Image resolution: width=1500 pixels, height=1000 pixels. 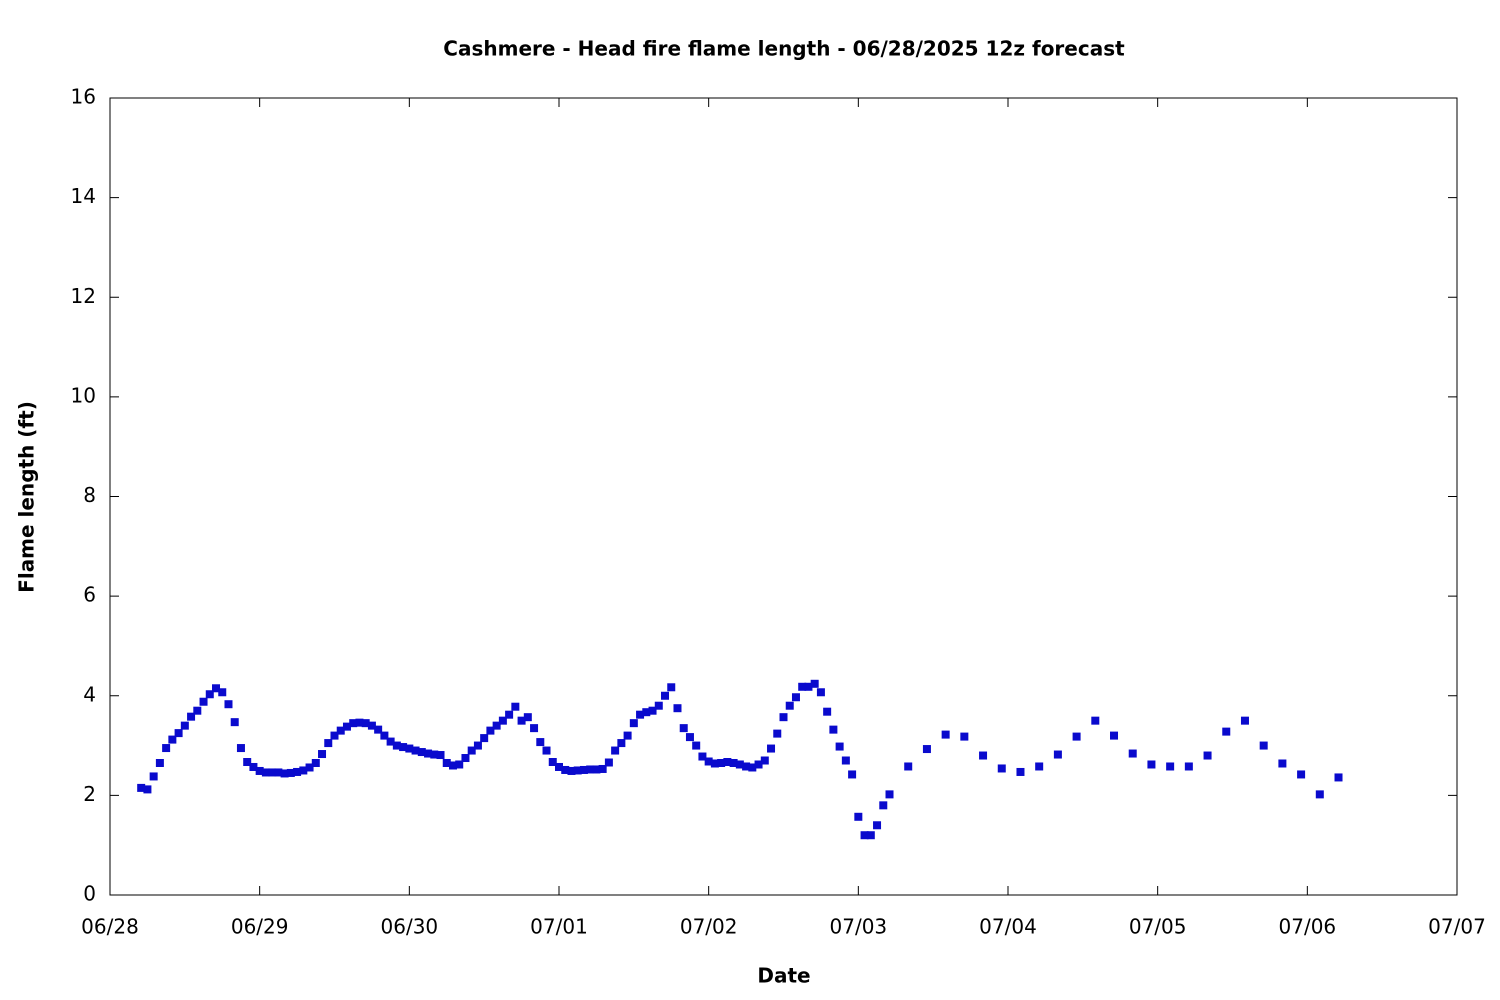 What do you see at coordinates (83, 395) in the screenshot?
I see `y-tick-label: 10` at bounding box center [83, 395].